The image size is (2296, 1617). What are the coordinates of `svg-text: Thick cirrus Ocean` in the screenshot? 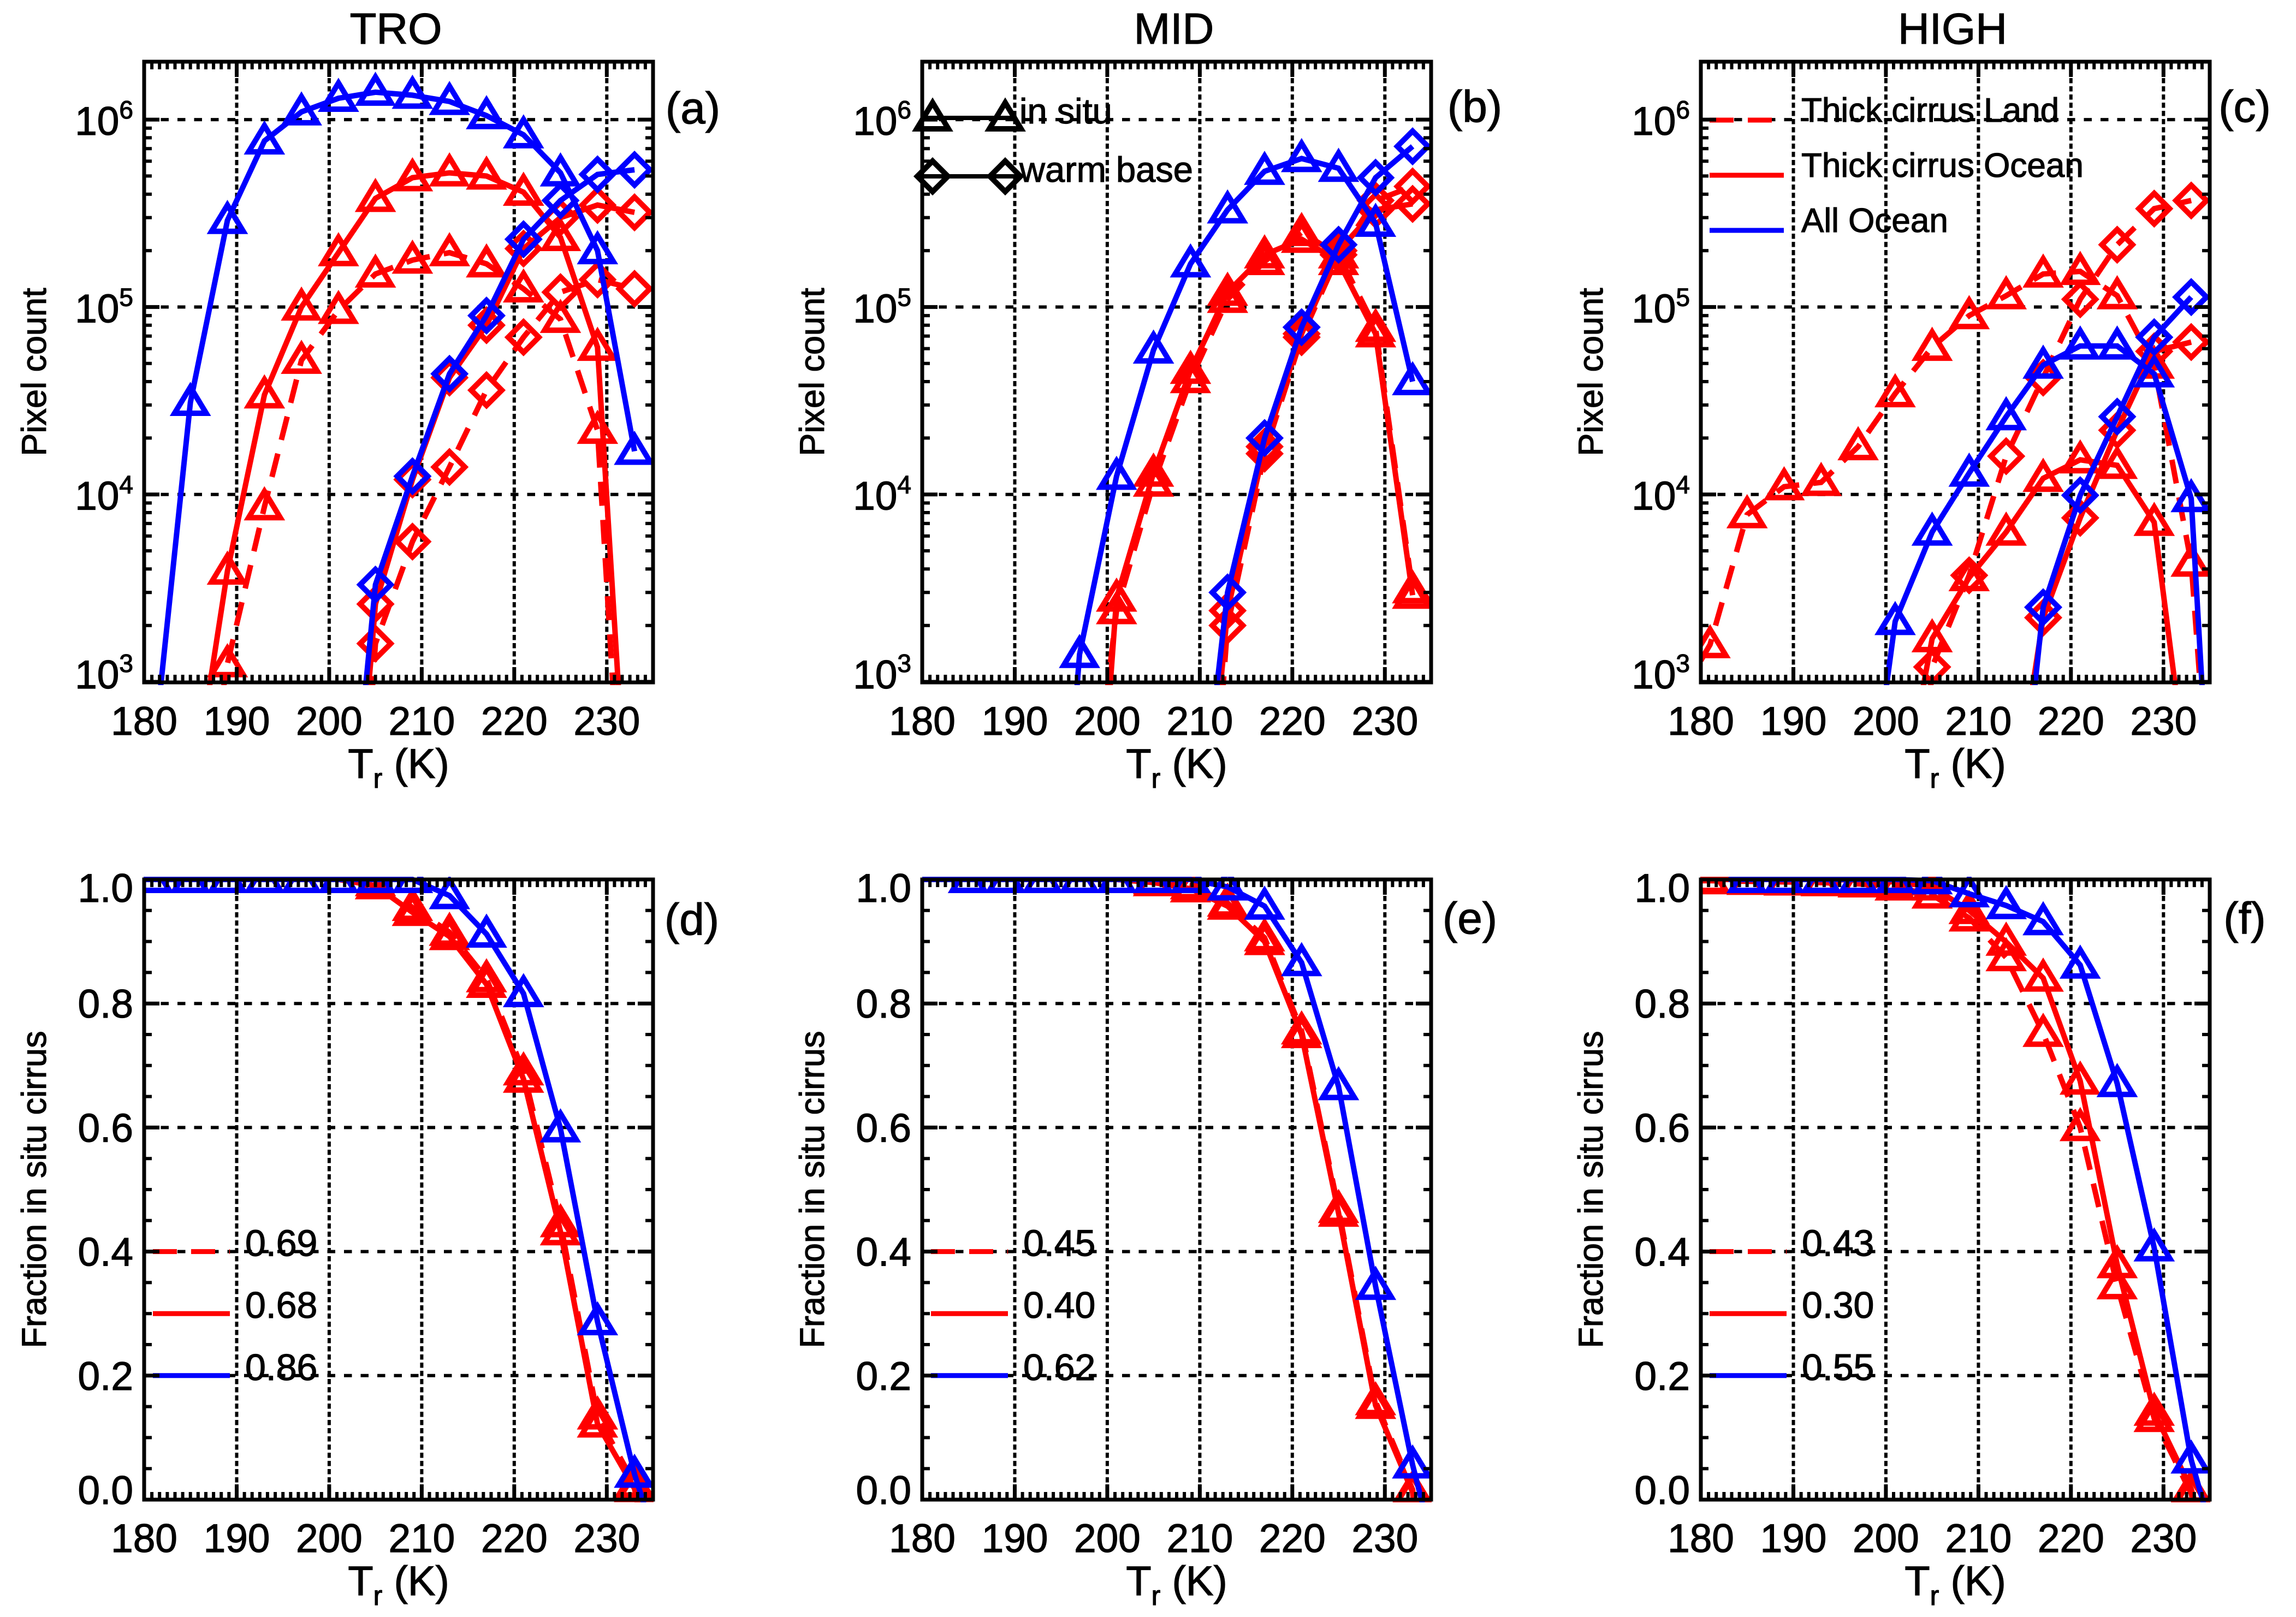 It's located at (1942, 166).